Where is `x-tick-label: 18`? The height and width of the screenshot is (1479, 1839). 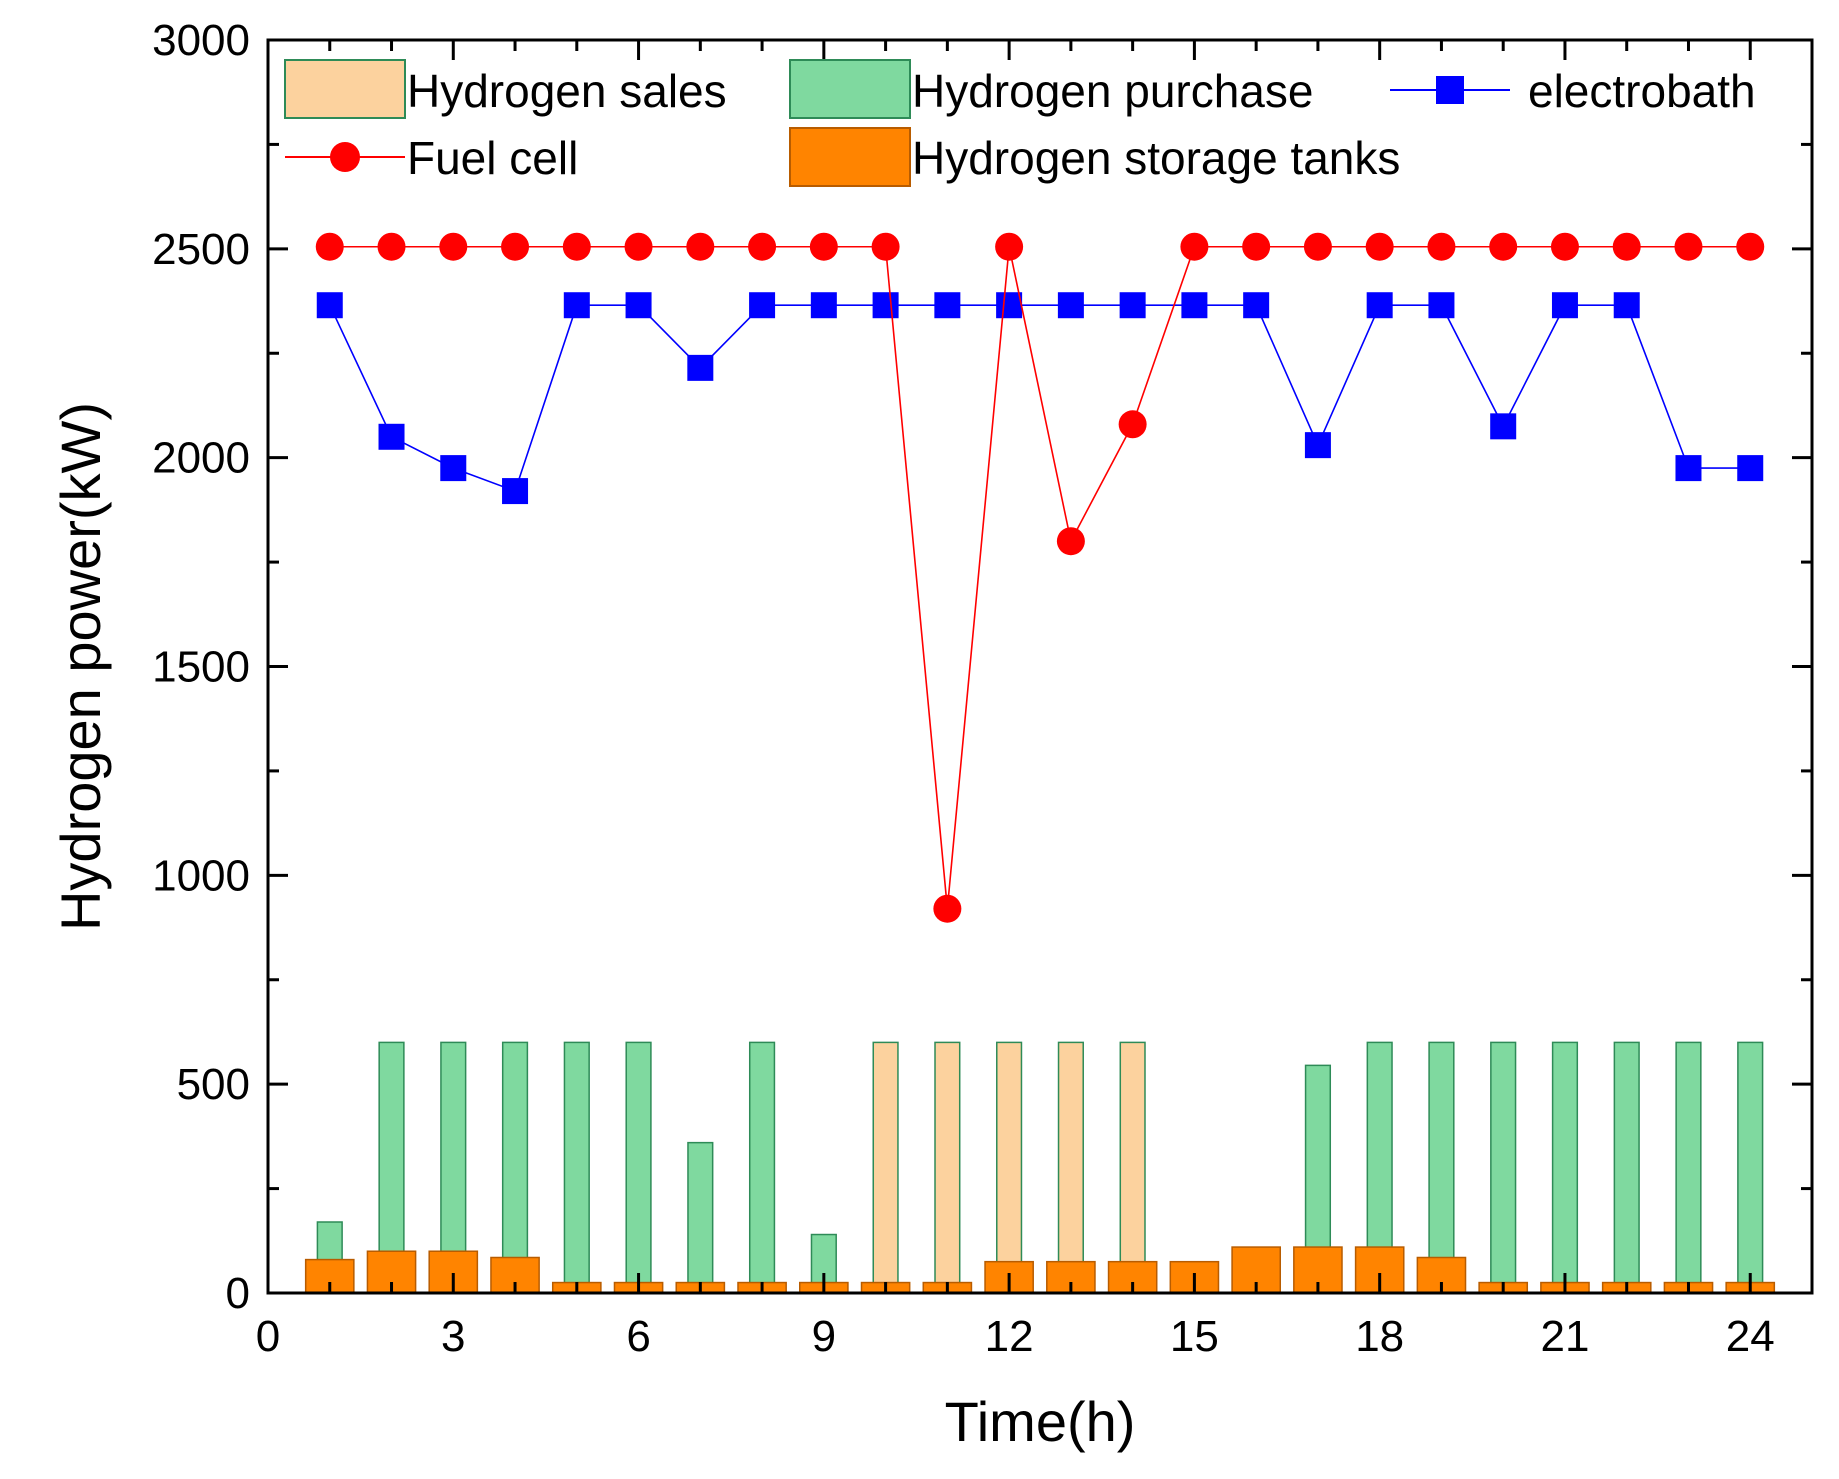
x-tick-label: 18 is located at coordinates (1379, 1336).